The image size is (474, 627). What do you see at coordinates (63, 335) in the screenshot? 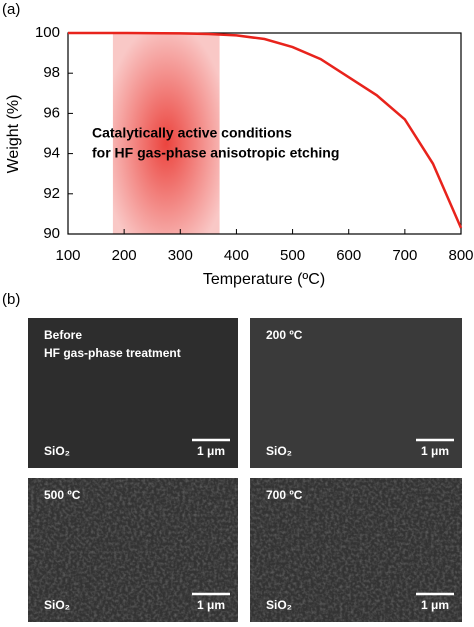
I see `sem-label: Before` at bounding box center [63, 335].